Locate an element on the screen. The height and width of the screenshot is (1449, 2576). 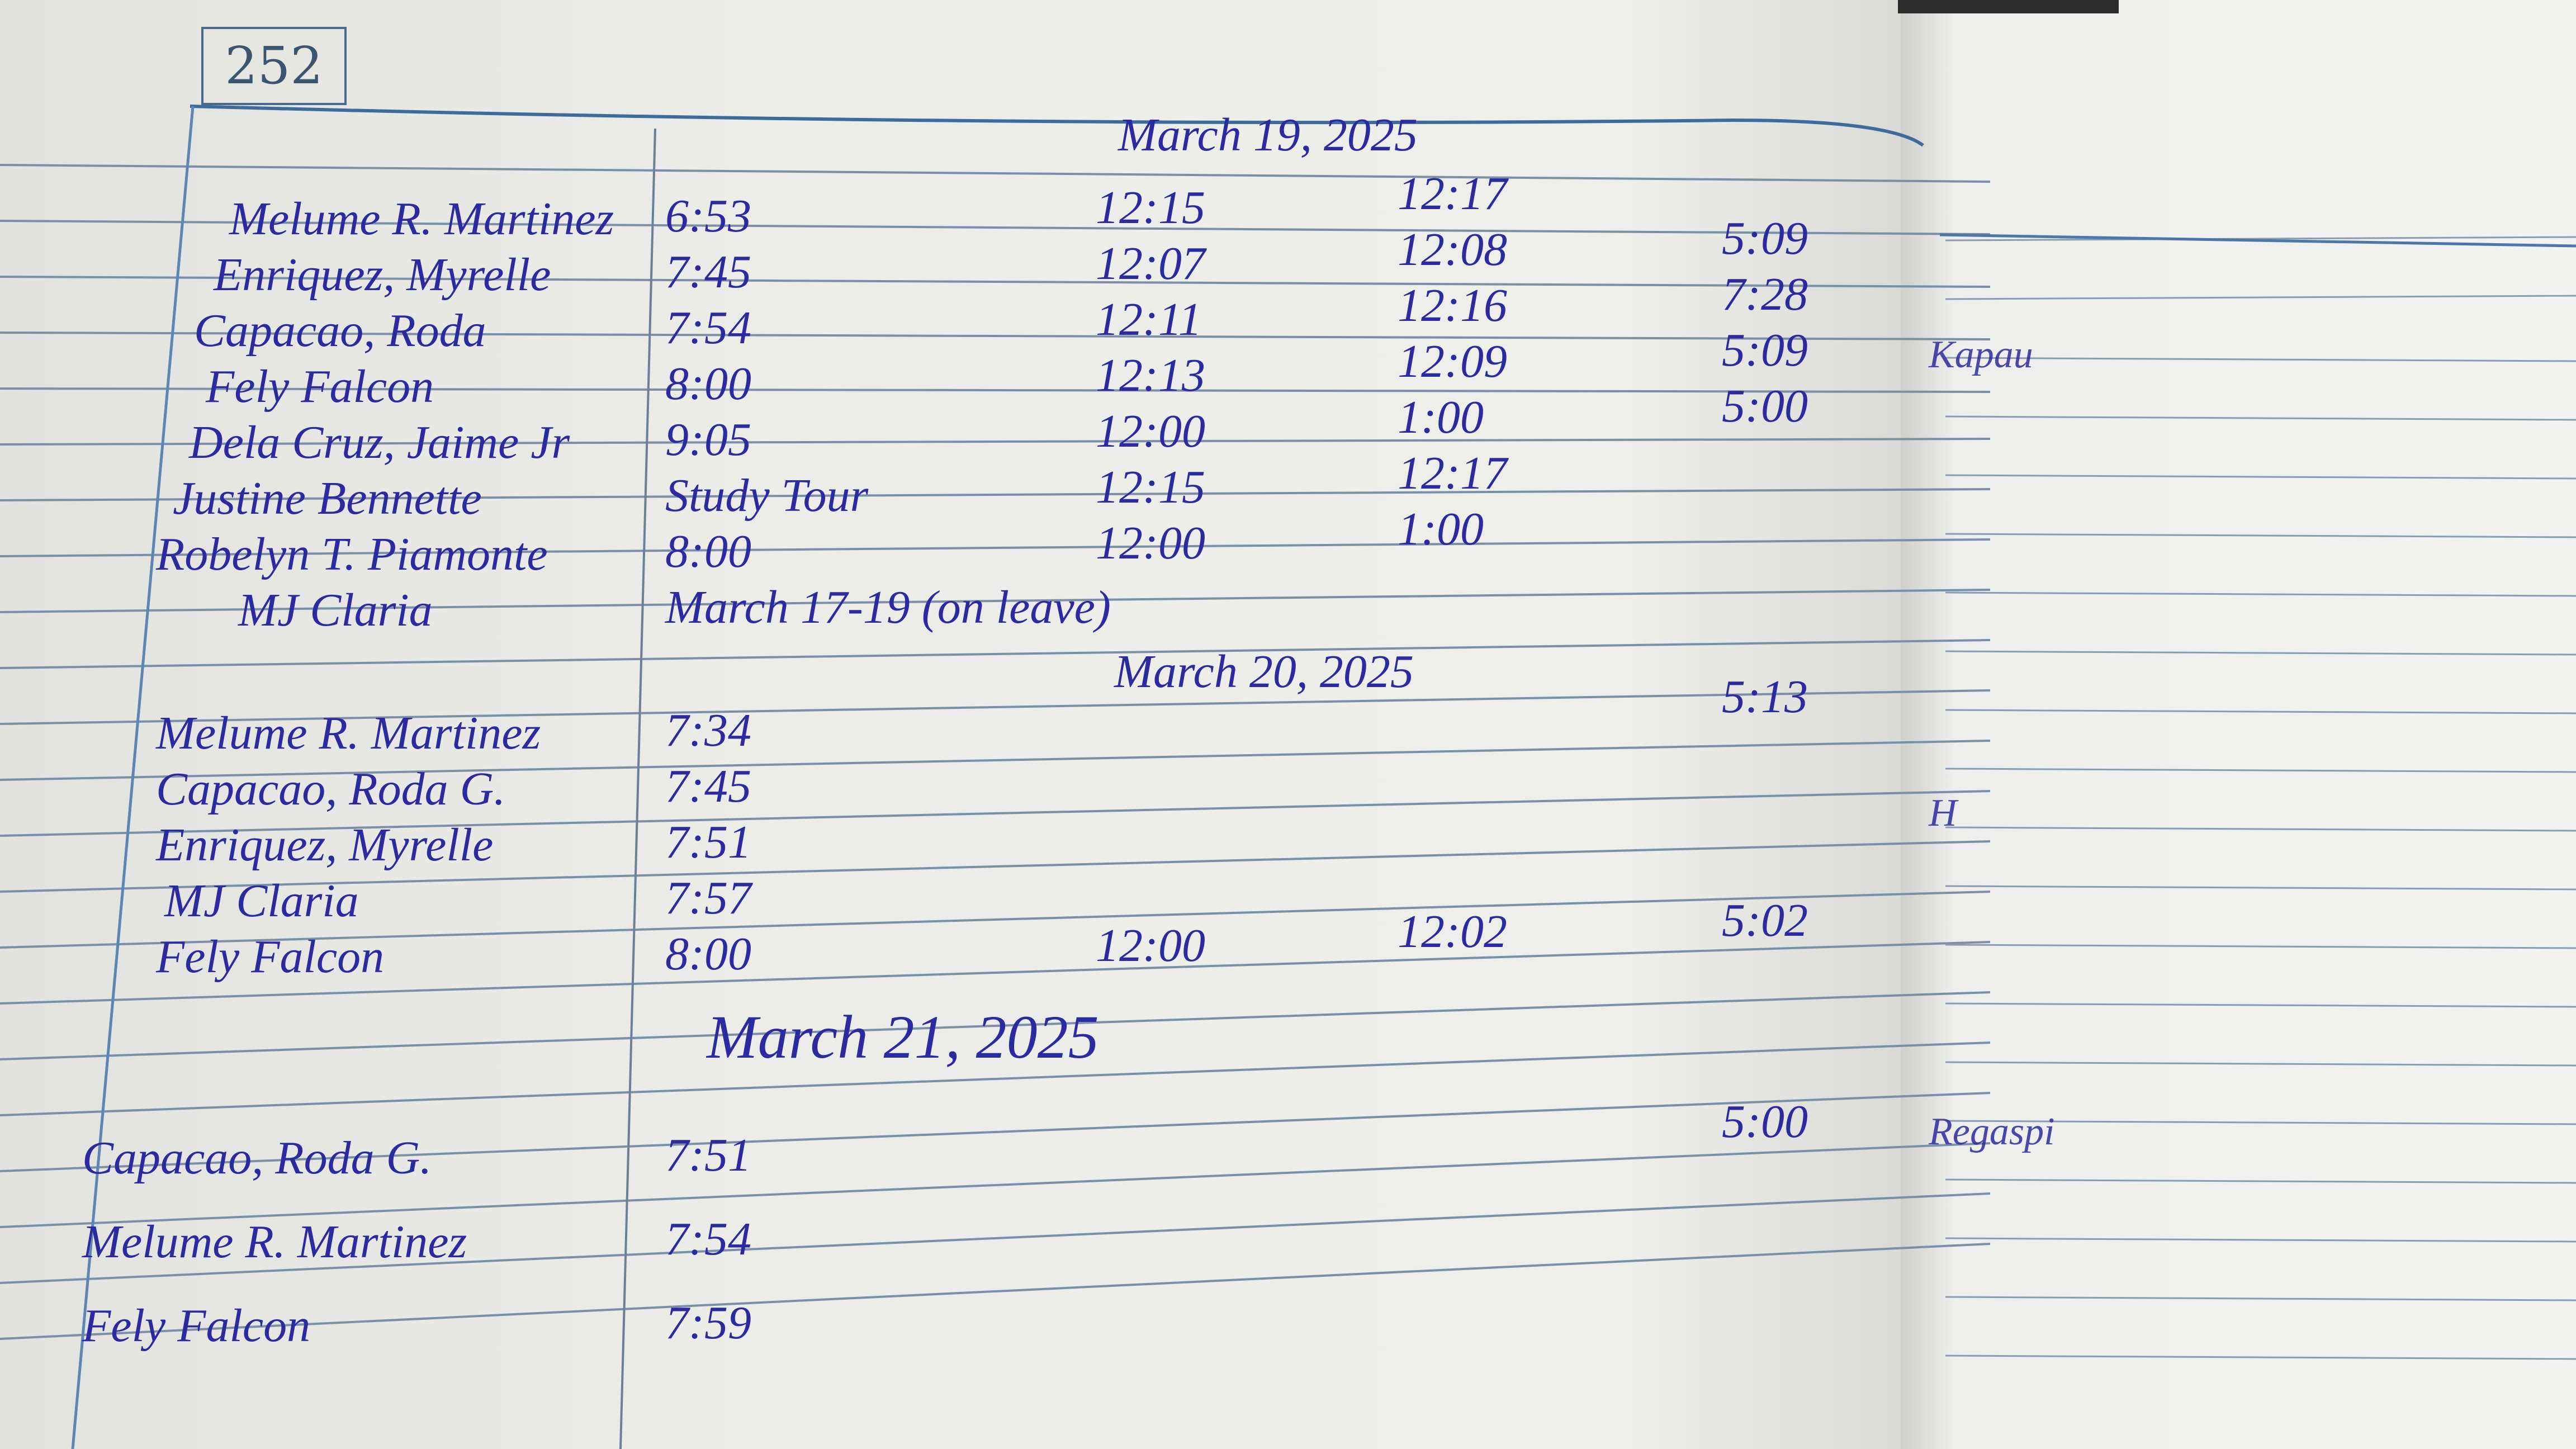
entry-time-out: 5:02 is located at coordinates (1765, 920).